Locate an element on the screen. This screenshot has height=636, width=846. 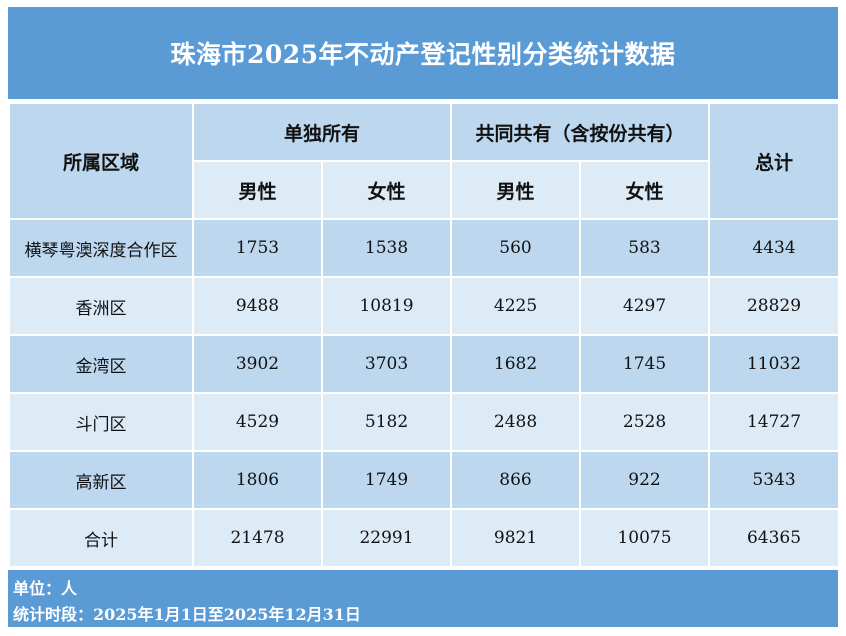
title-bar: 珠海市2025年不动产登记性别分类统计数据 is located at coordinates (423, 53).